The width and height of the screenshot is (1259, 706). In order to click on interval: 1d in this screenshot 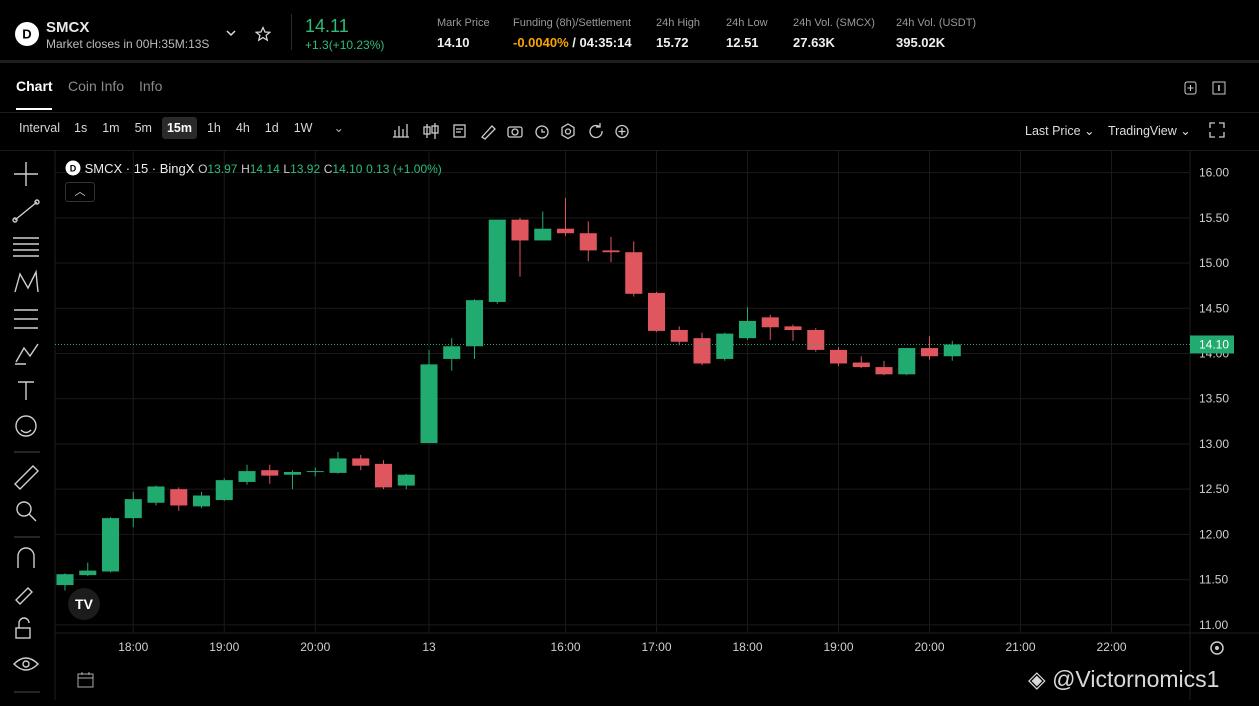, I will do `click(271, 128)`.